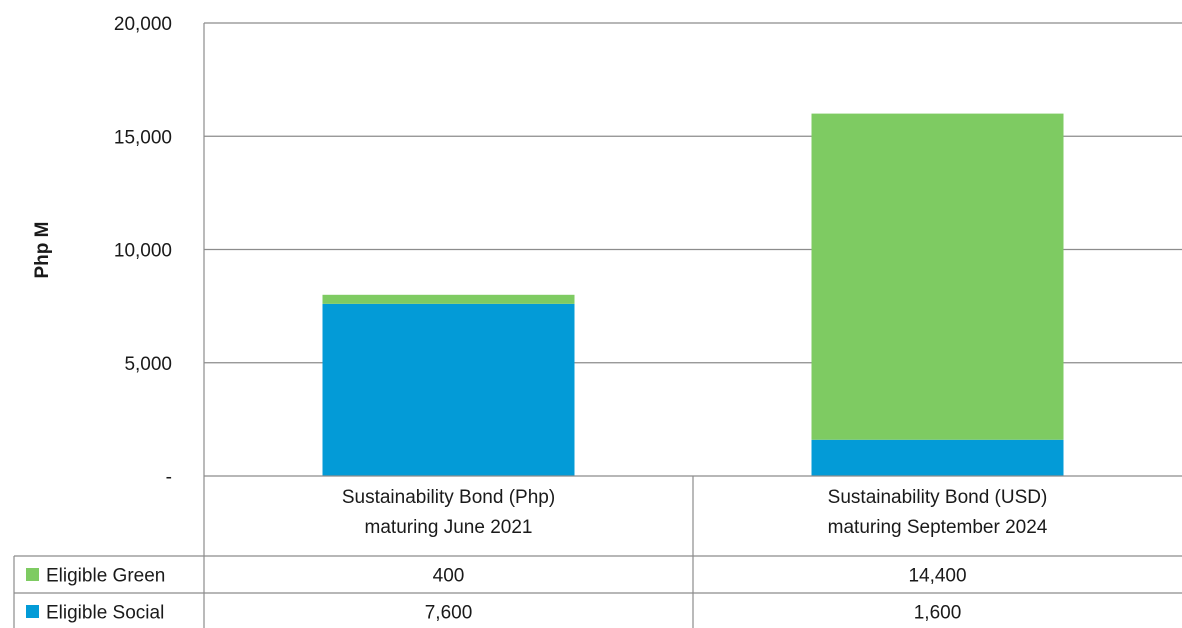  What do you see at coordinates (449, 613) in the screenshot?
I see `data-label: 7,600` at bounding box center [449, 613].